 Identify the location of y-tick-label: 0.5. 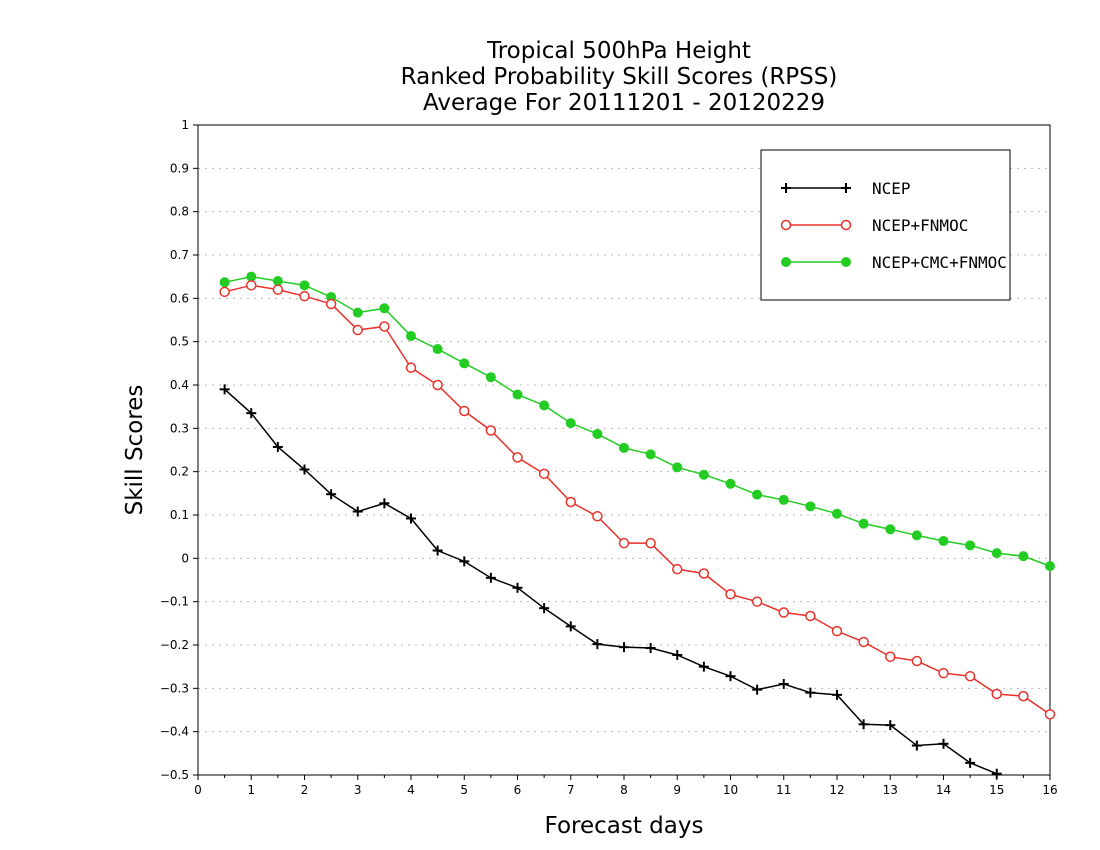
(179, 342).